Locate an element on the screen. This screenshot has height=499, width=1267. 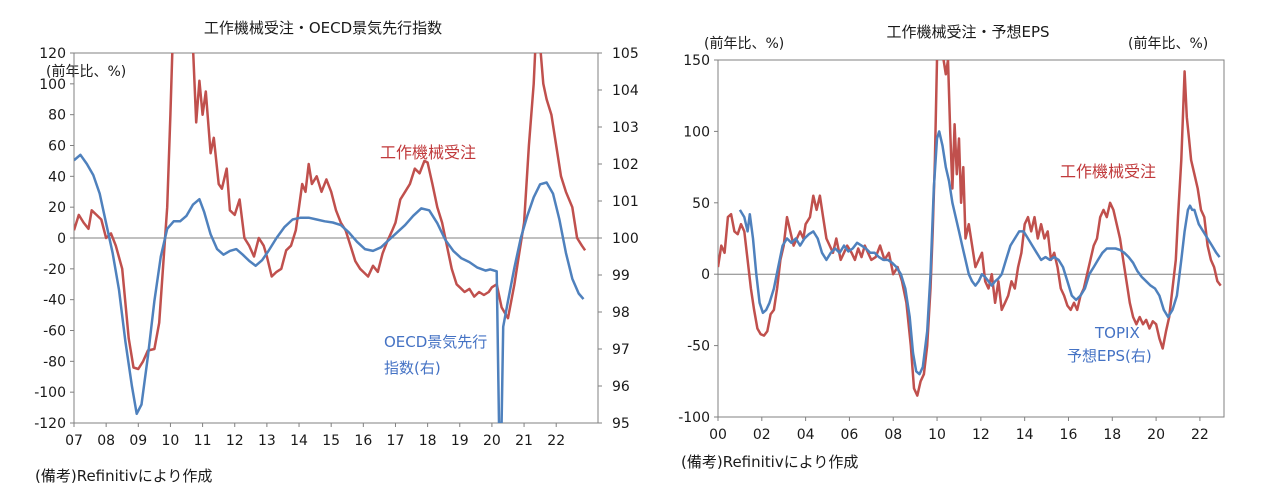
left-rtick-label: 95 is located at coordinates (621, 424).